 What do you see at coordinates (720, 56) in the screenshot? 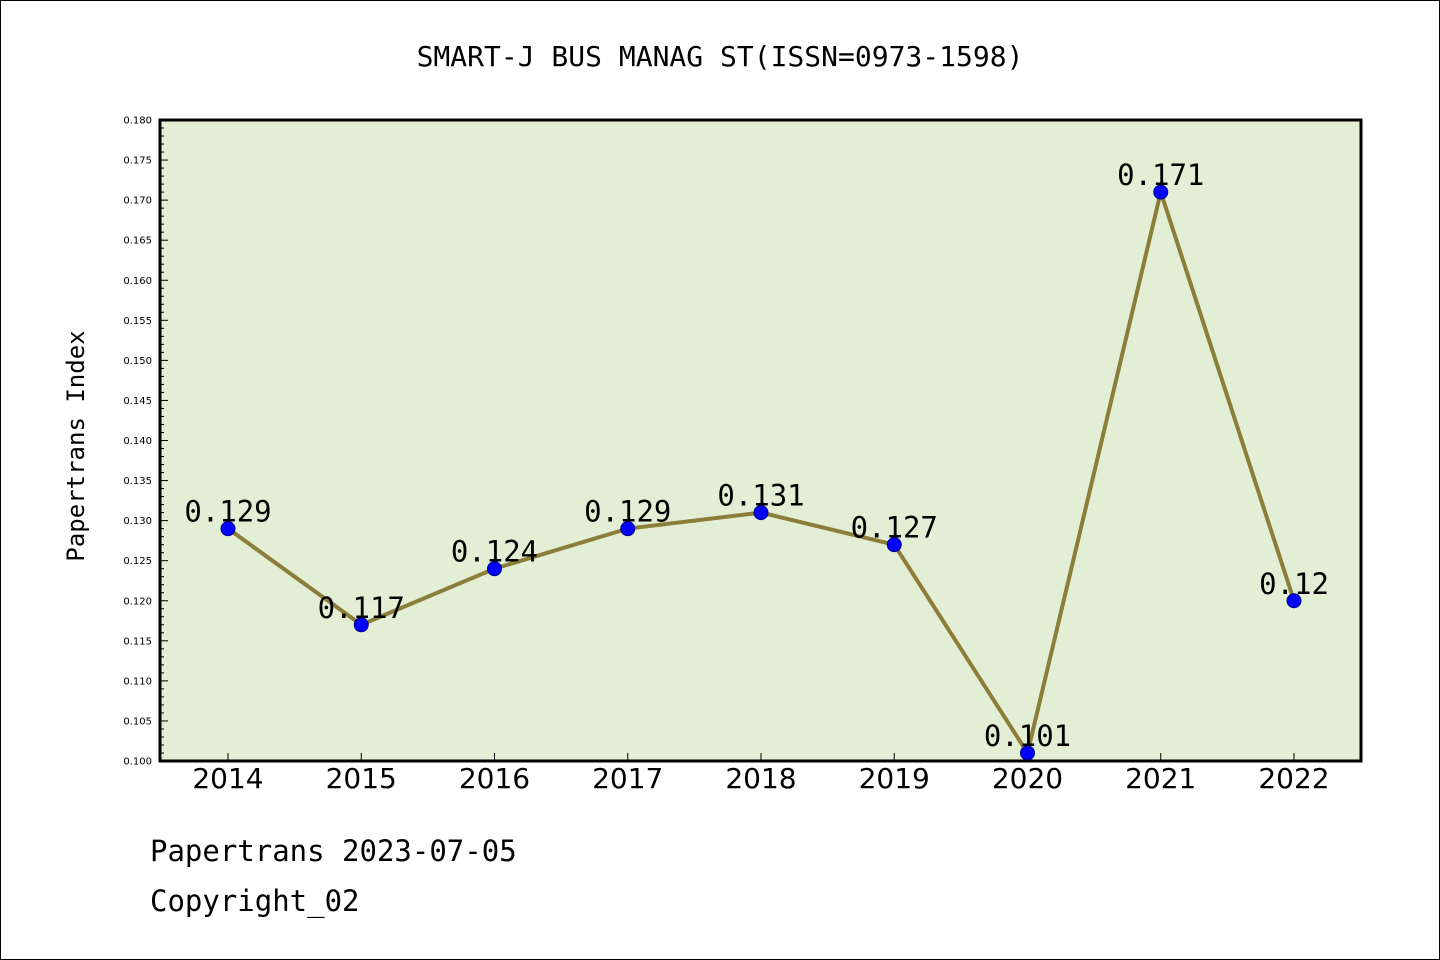
I see `chart-title: SMART-J BUS MANAG ST(ISSN=0973-1598)` at bounding box center [720, 56].